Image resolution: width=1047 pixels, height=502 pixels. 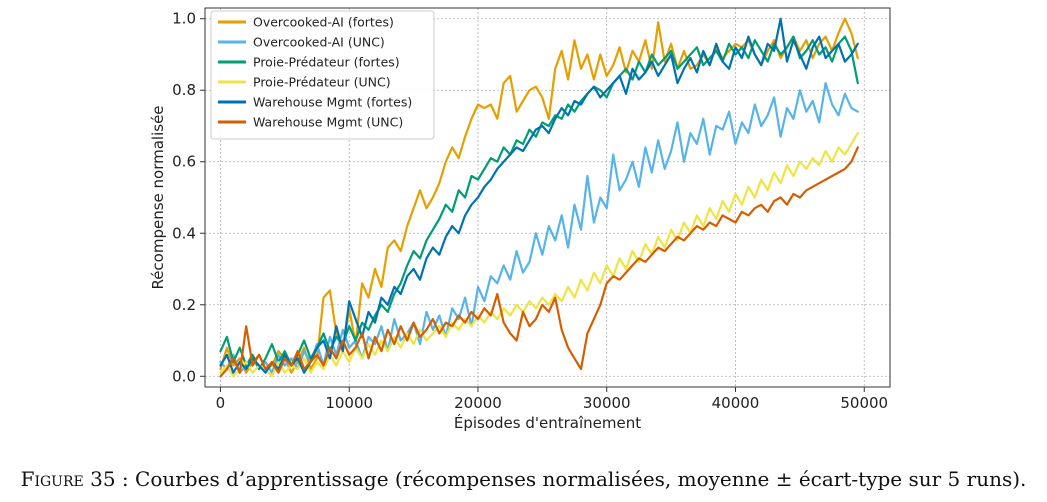 I want to click on y-tick-label: 0.6, so click(x=184, y=162).